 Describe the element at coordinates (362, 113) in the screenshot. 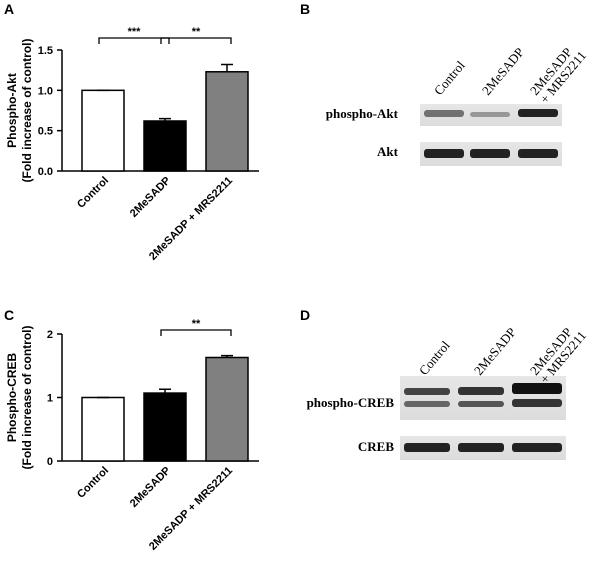

I see `row-label: phospho-Akt` at that location.